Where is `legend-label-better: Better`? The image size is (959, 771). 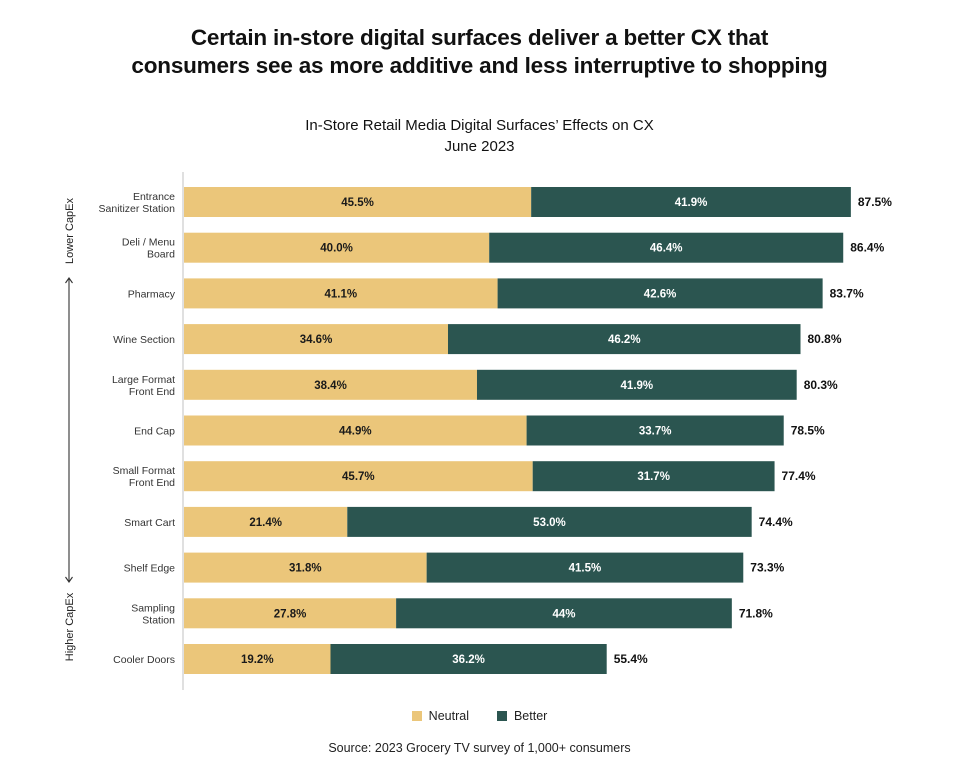 legend-label-better: Better is located at coordinates (530, 716).